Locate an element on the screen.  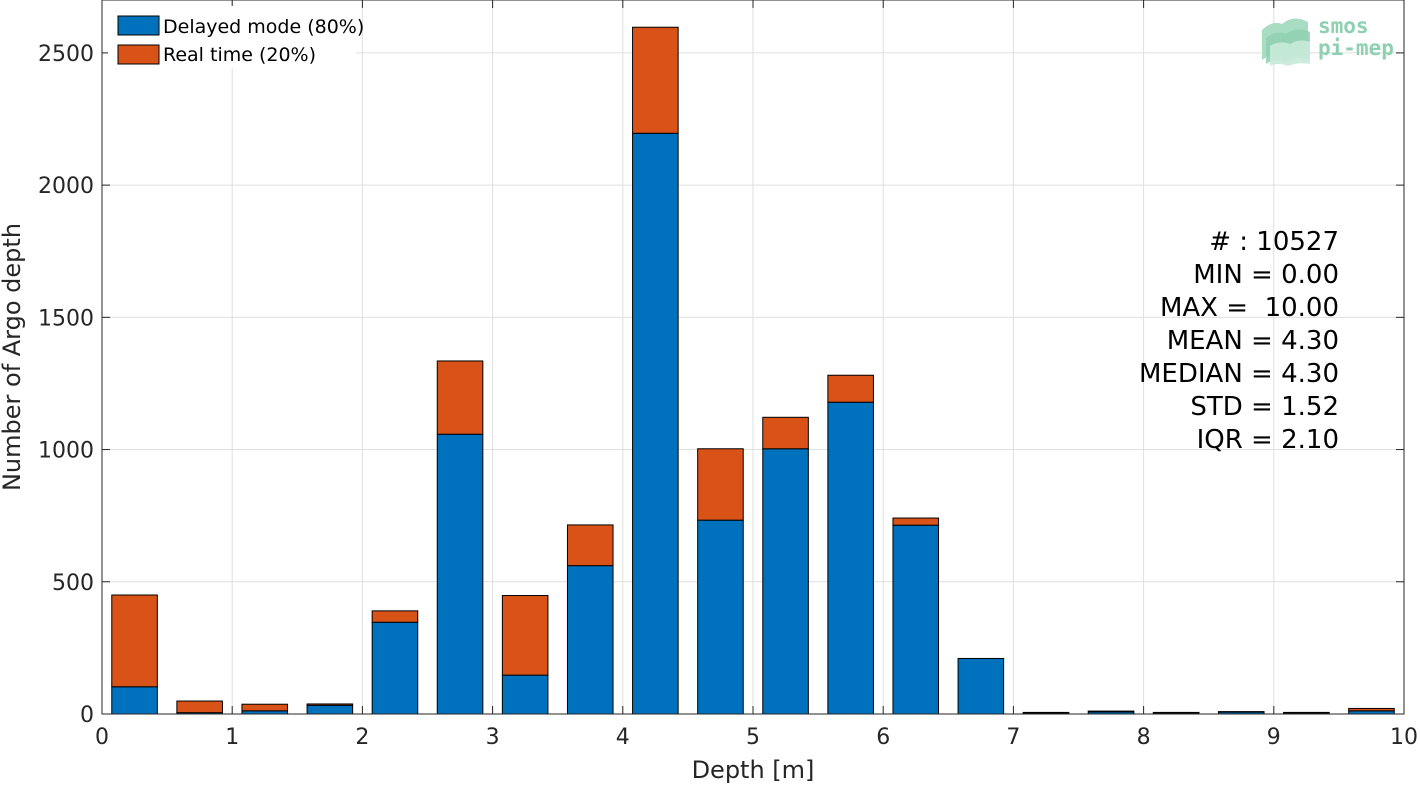
smos-pimep-logo: smos pi-mep is located at coordinates (1328, 40).